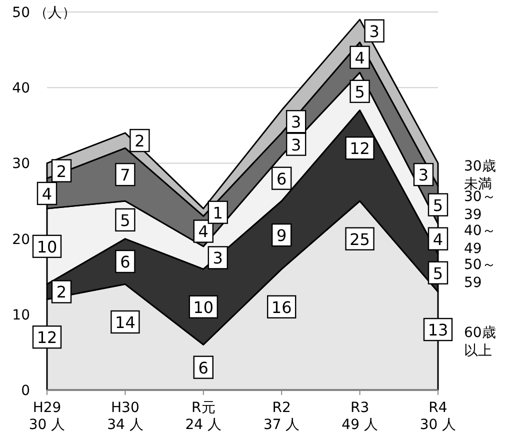 This screenshot has height=443, width=526. I want to click on y-tick-label: 0, so click(25, 391).